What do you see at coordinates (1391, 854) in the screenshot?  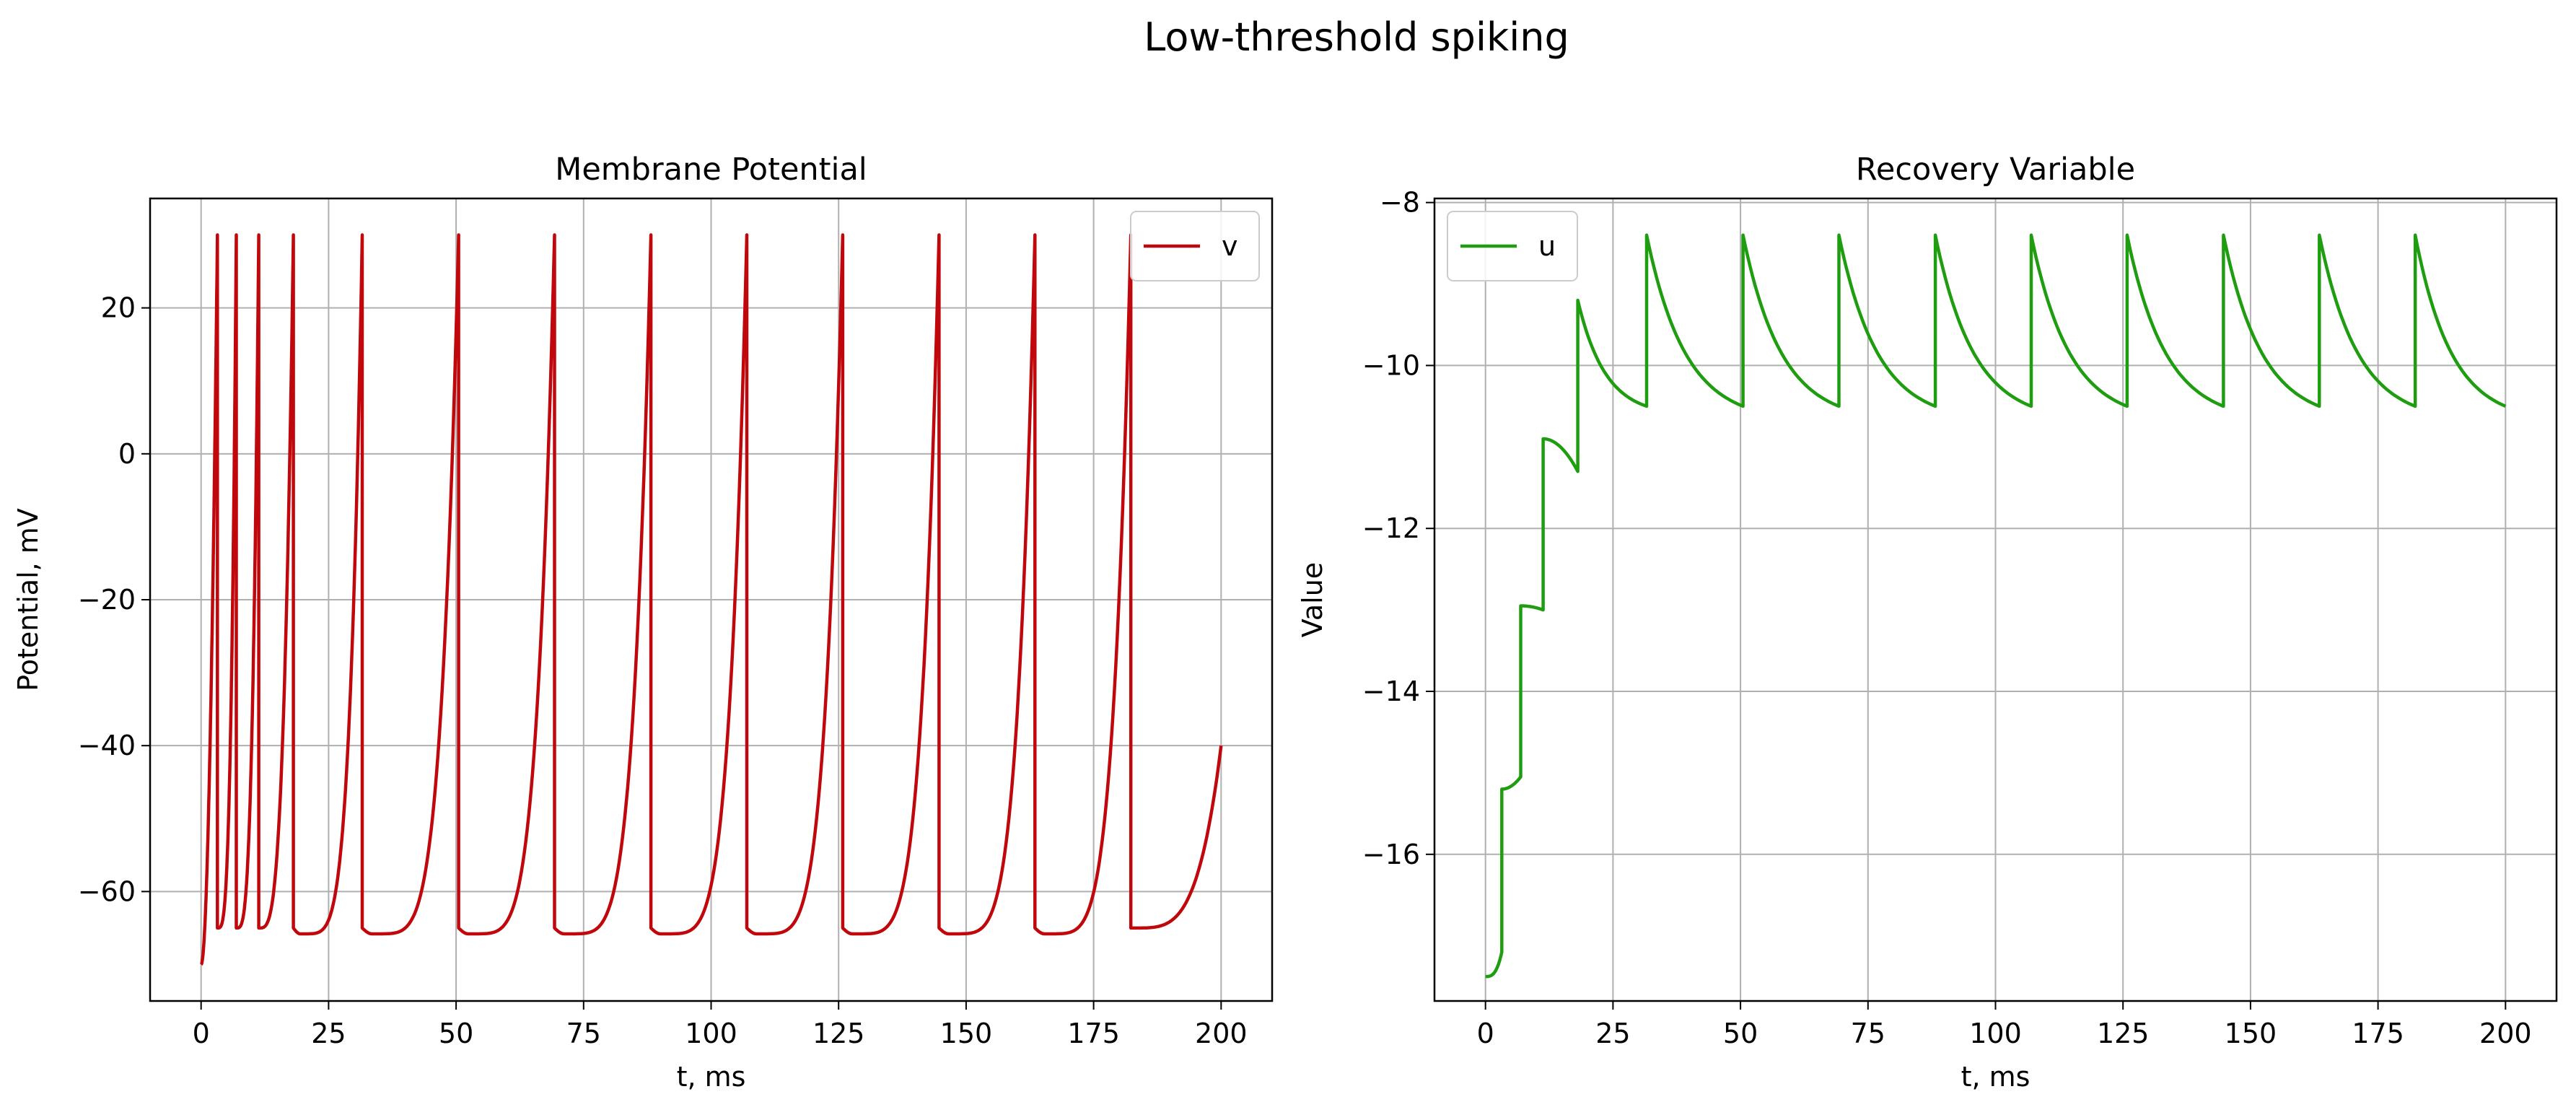 I see `y-tick-label: −16` at bounding box center [1391, 854].